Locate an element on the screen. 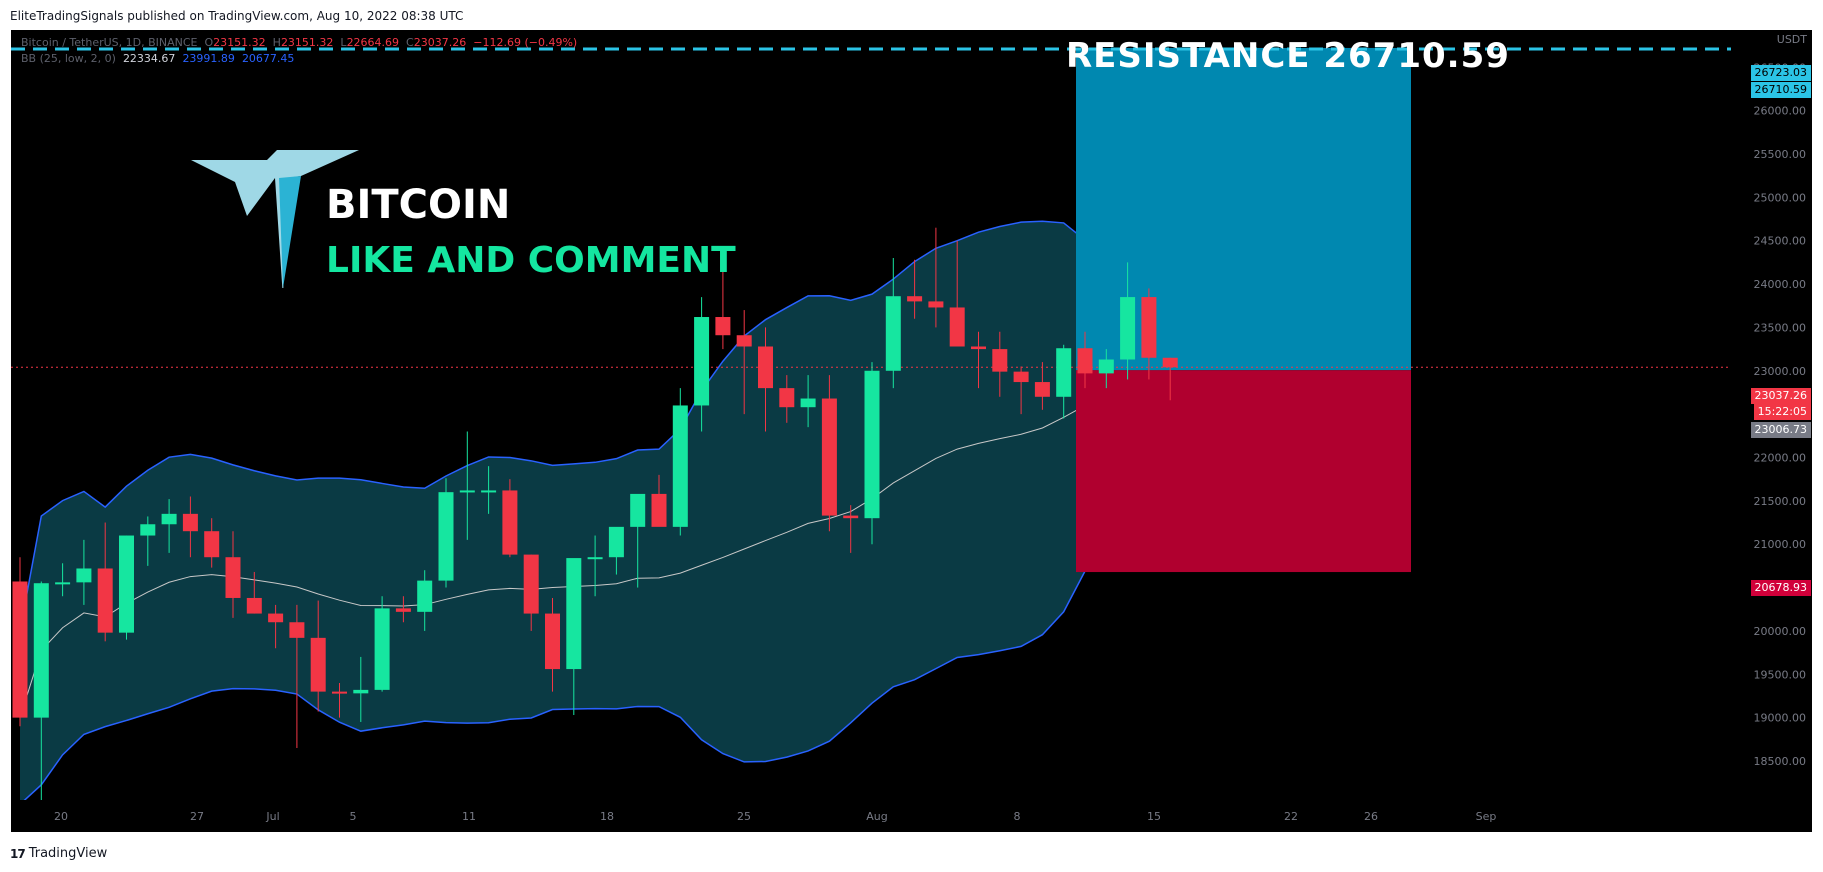 The image size is (1823, 872). x-tick-label: 5 is located at coordinates (353, 816).